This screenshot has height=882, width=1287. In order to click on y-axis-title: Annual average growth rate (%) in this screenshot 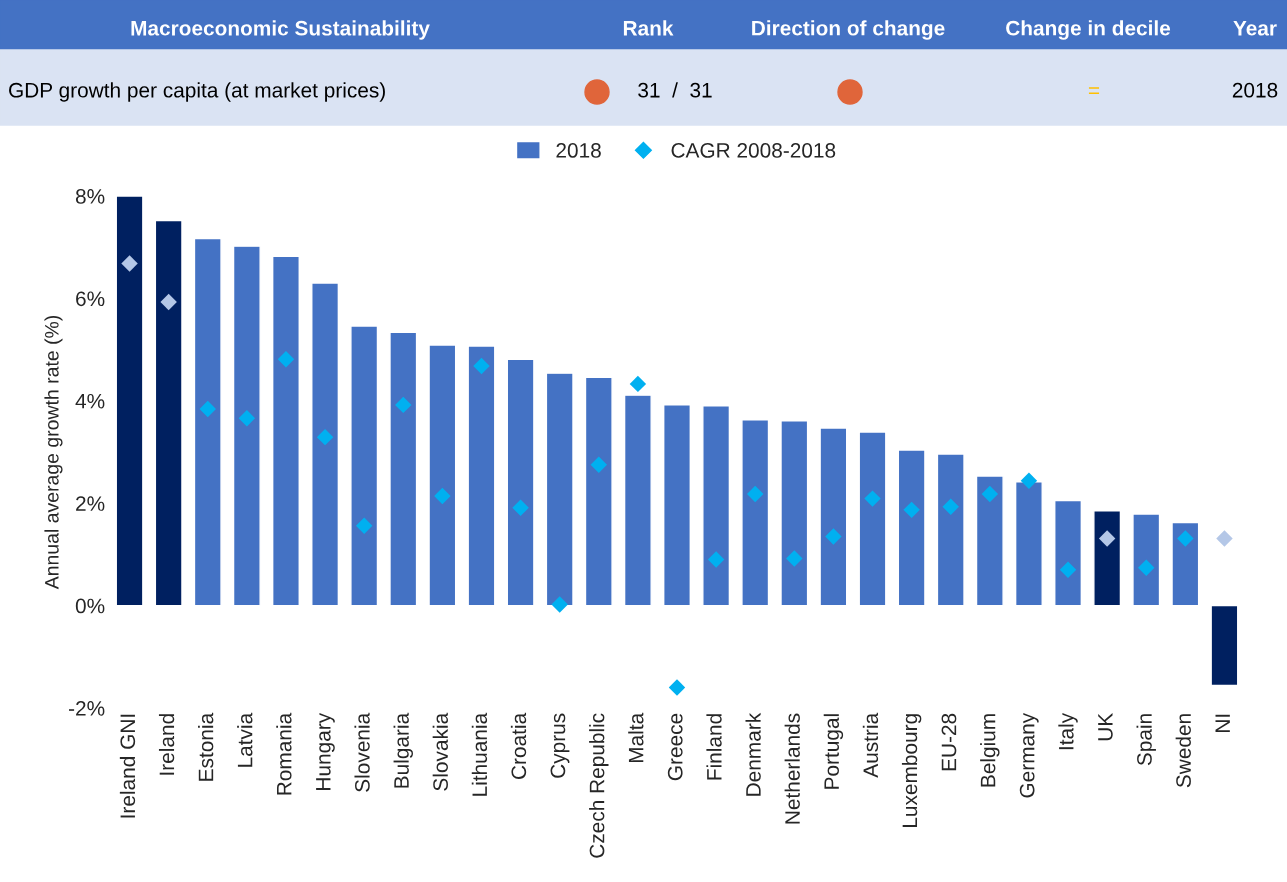, I will do `click(53, 452)`.